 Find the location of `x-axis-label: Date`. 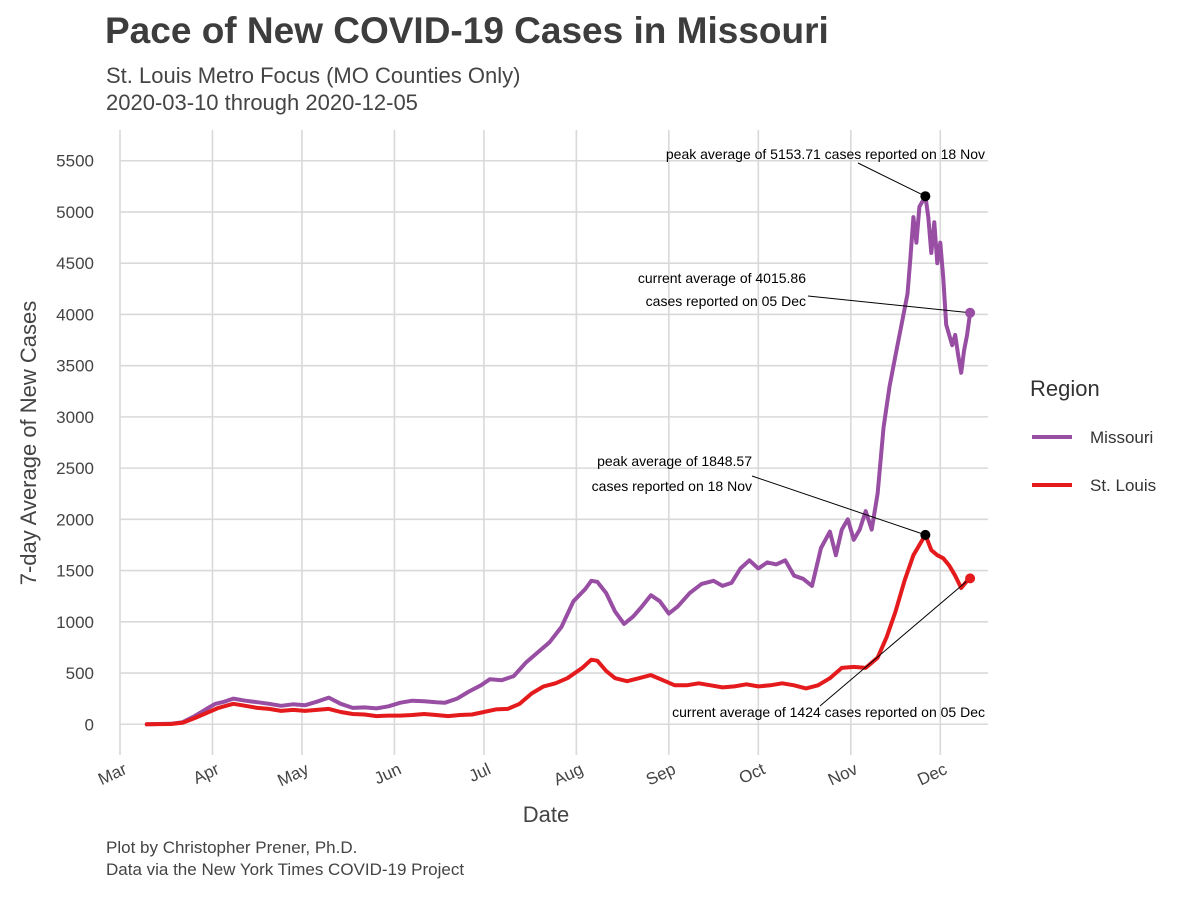

x-axis-label: Date is located at coordinates (546, 814).